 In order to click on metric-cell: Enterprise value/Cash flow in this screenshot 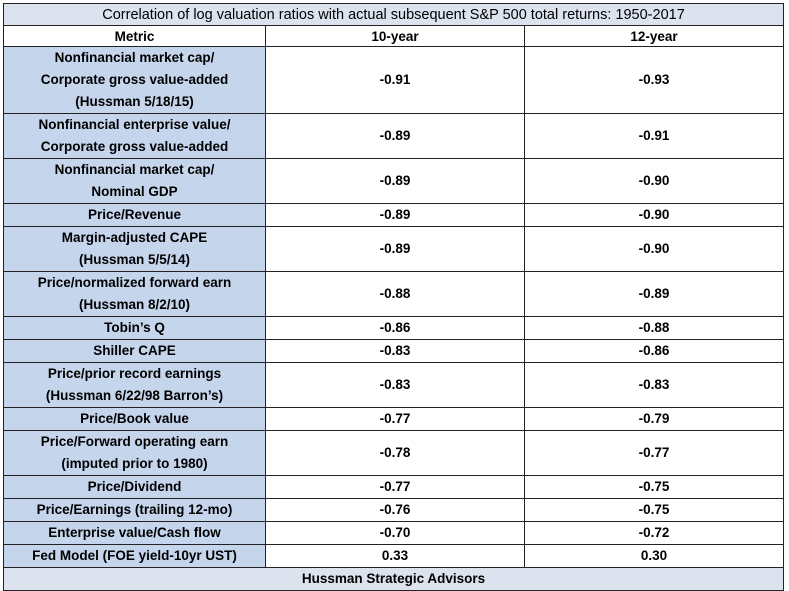, I will do `click(134, 533)`.